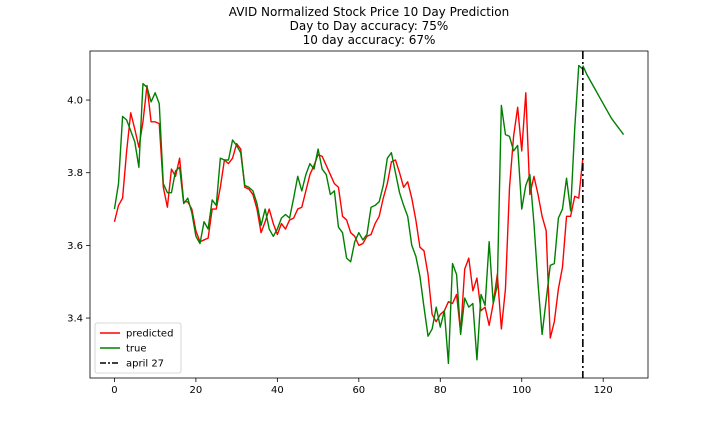 This screenshot has height=432, width=720. What do you see at coordinates (603, 100) in the screenshot?
I see `series-line-forecast` at bounding box center [603, 100].